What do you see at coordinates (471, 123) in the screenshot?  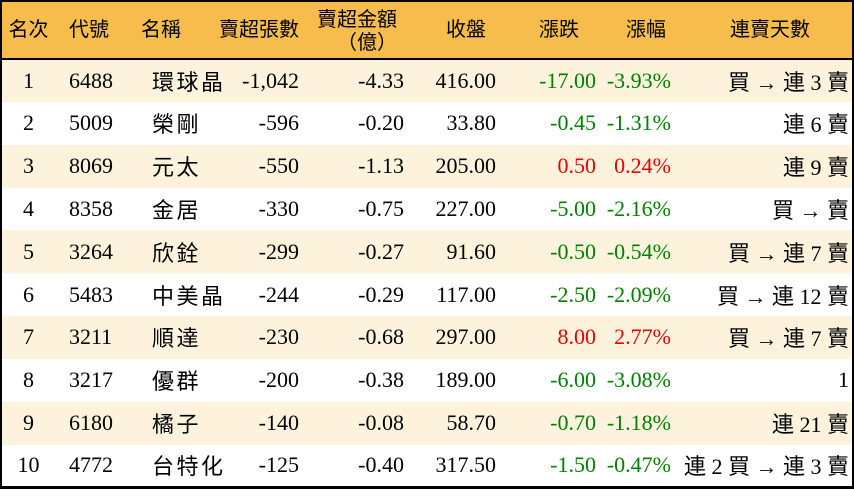 I see `cell-close: 33.80` at bounding box center [471, 123].